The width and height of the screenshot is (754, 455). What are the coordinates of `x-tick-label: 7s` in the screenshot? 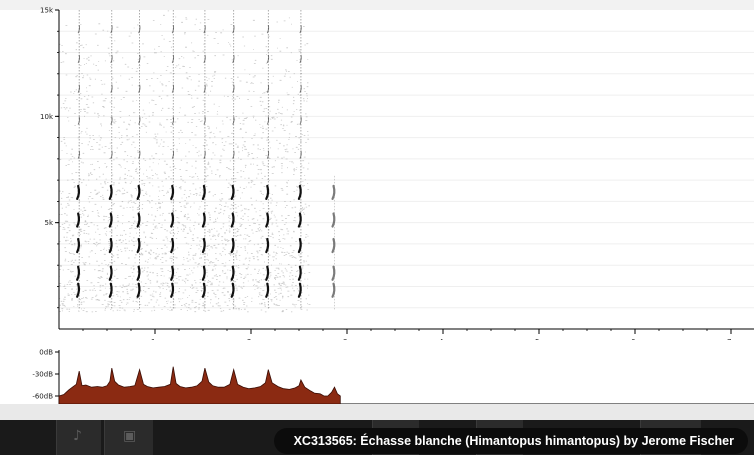 It's located at (731, 339).